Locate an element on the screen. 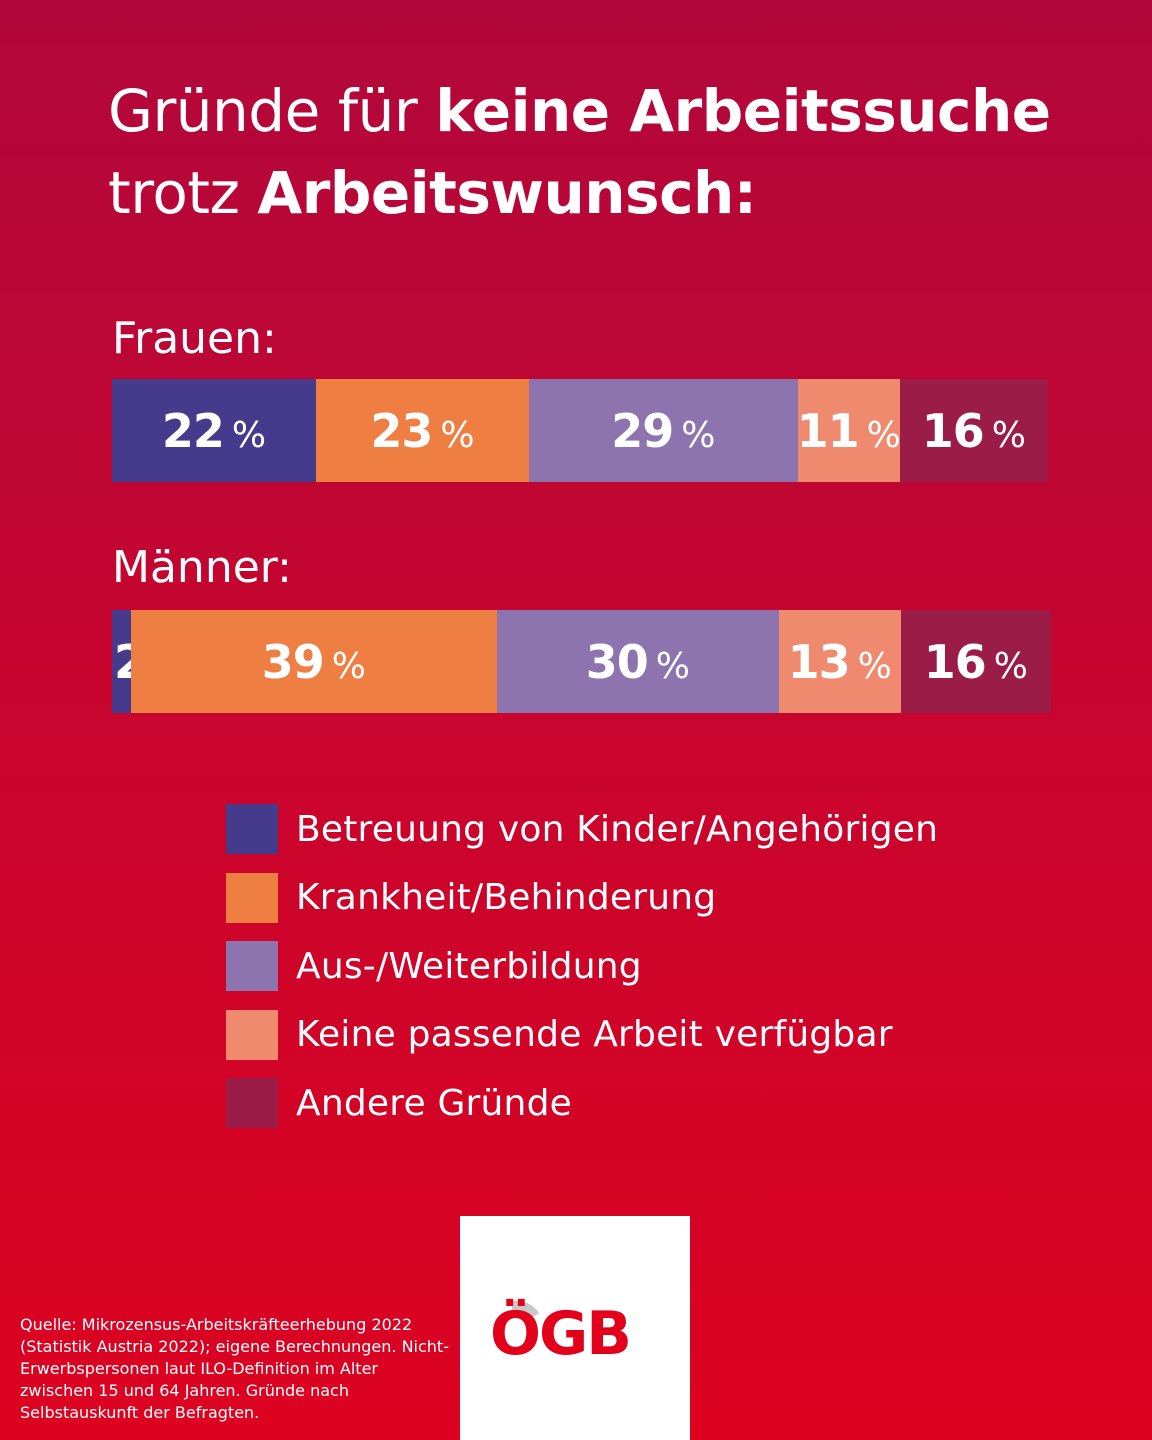  bar-segment-frauen-2: 29% is located at coordinates (663, 430).